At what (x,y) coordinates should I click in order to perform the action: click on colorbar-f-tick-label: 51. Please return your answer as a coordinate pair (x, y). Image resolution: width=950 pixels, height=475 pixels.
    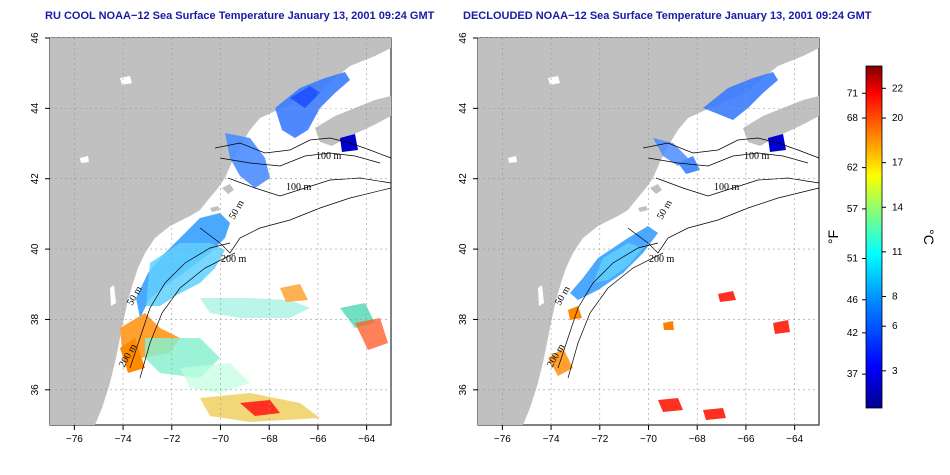
    Looking at the image, I should click on (853, 258).